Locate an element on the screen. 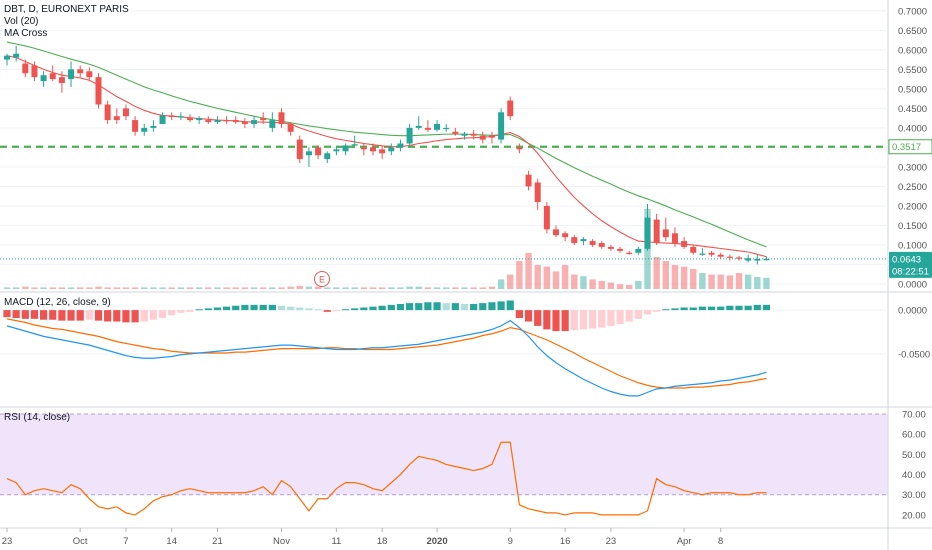 This screenshot has height=550, width=932. level-price-badge-bg is located at coordinates (910, 146).